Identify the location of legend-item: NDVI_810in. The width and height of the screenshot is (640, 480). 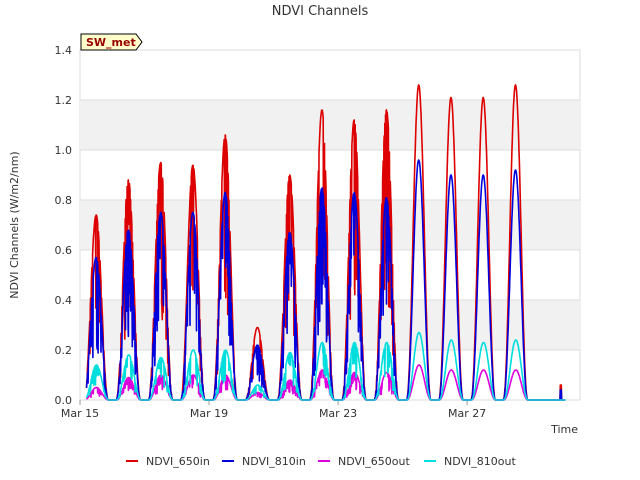
(264, 461).